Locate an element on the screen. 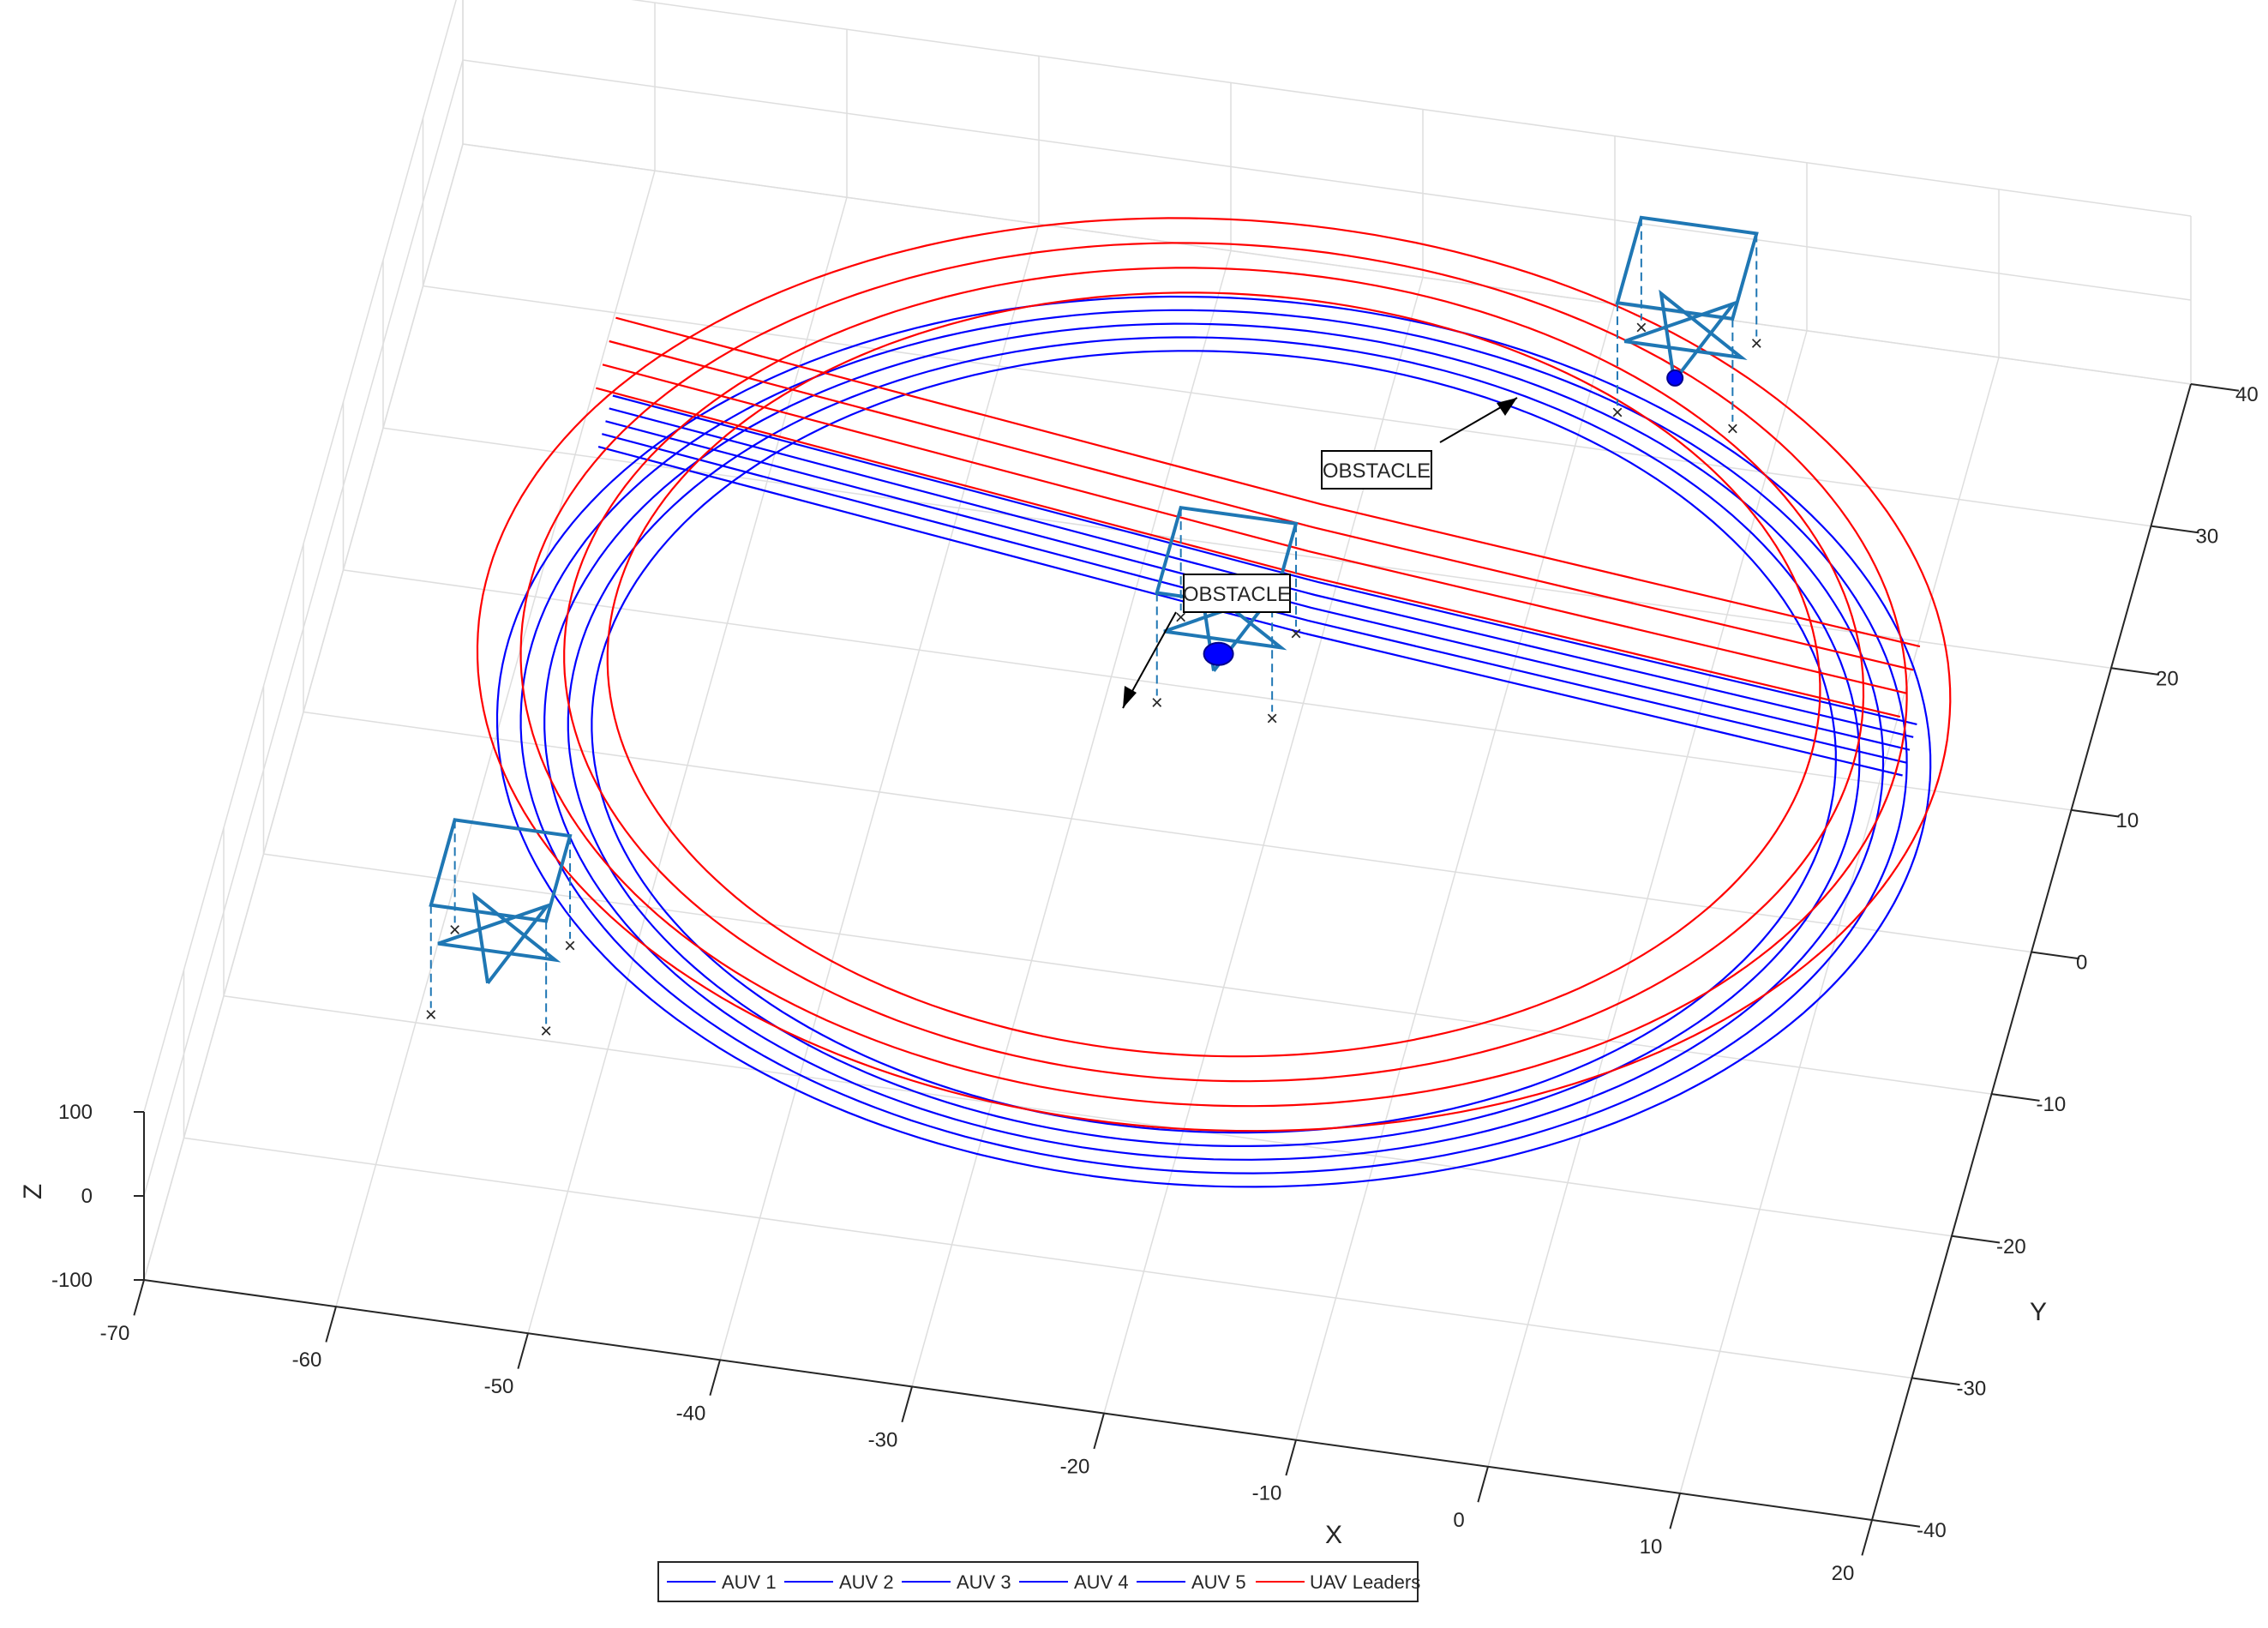 Image resolution: width=2268 pixels, height=1628 pixels. y-tick-label: 20 is located at coordinates (2167, 679).